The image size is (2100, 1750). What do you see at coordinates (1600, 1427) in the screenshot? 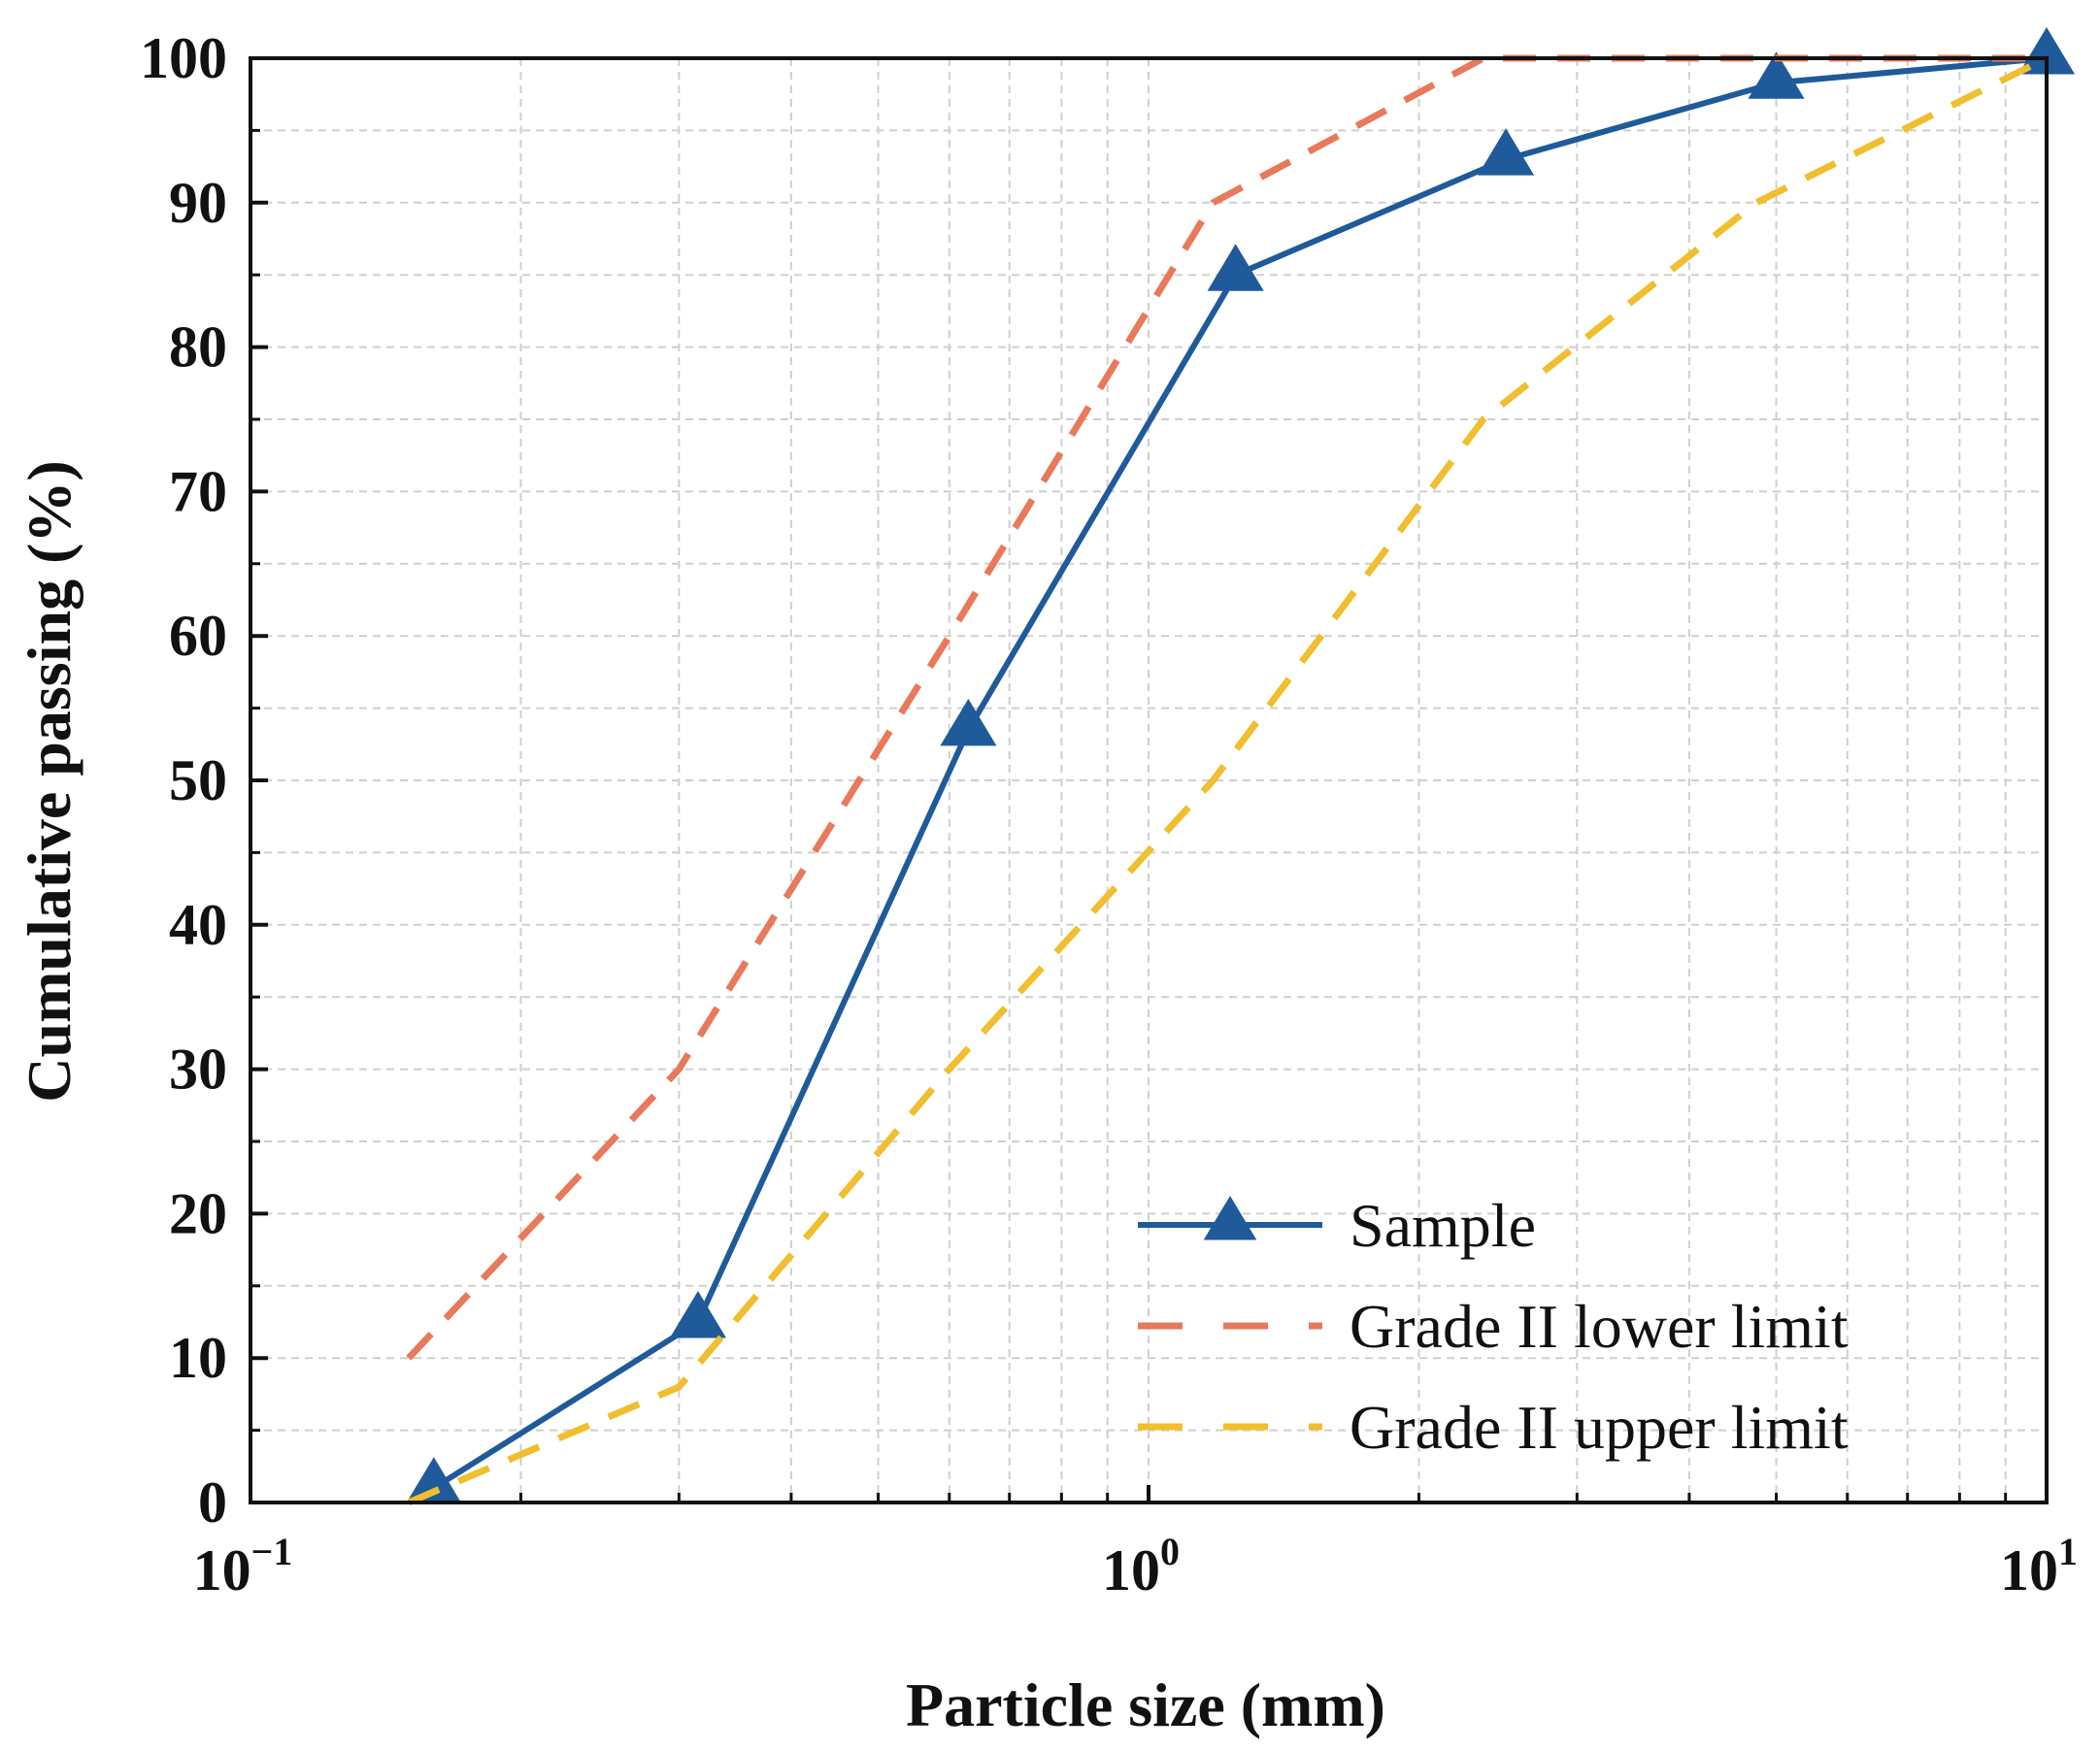
I see `legend-label-grade-ii-upper-limit: Grade II upper limit` at bounding box center [1600, 1427].